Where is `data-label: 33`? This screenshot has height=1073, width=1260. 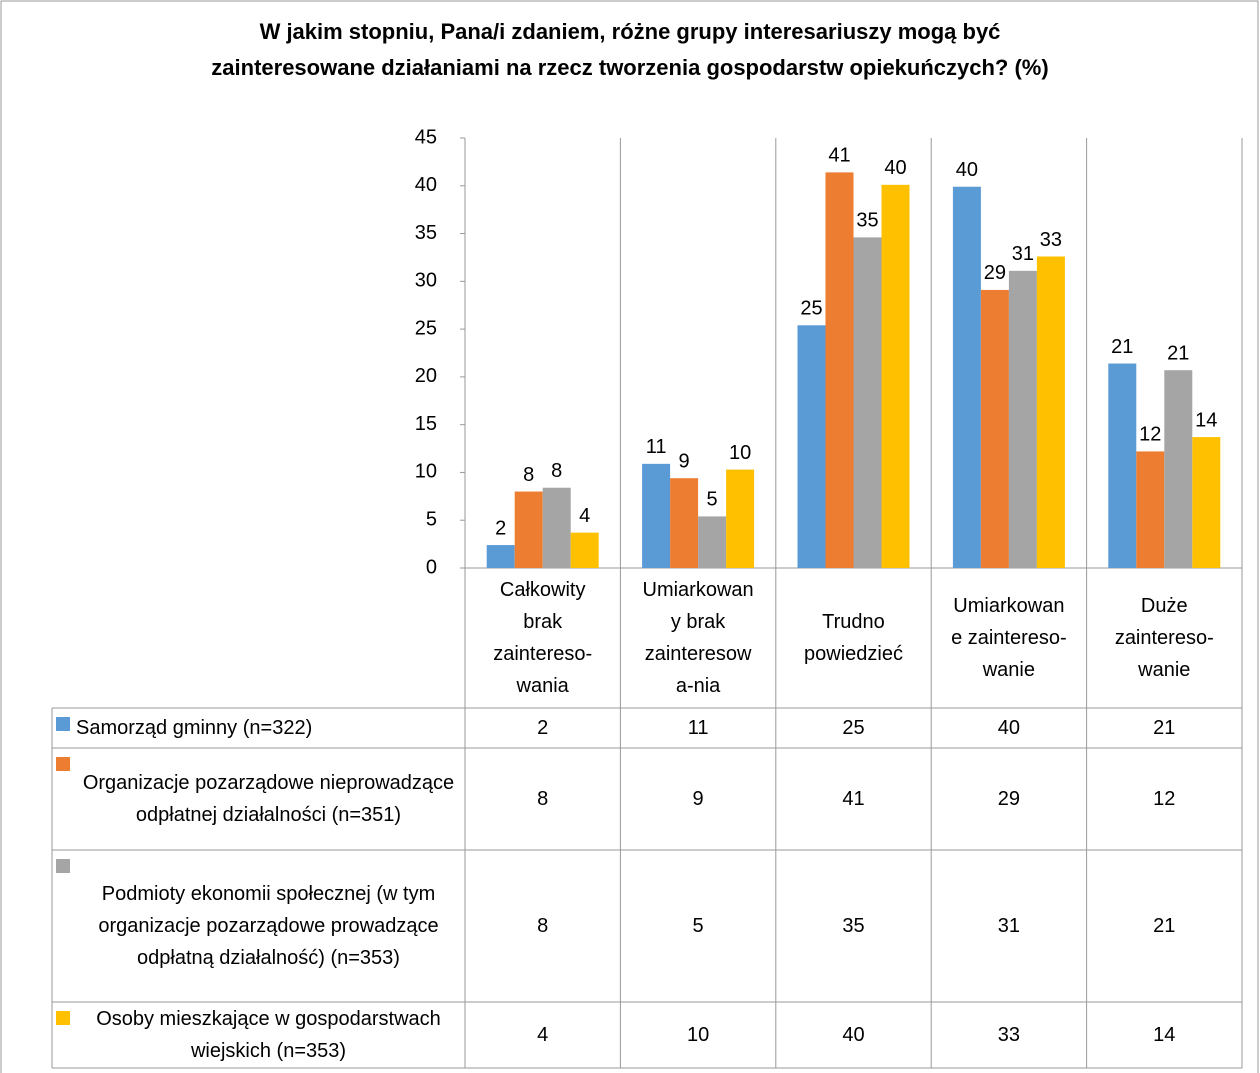
data-label: 33 is located at coordinates (1051, 240).